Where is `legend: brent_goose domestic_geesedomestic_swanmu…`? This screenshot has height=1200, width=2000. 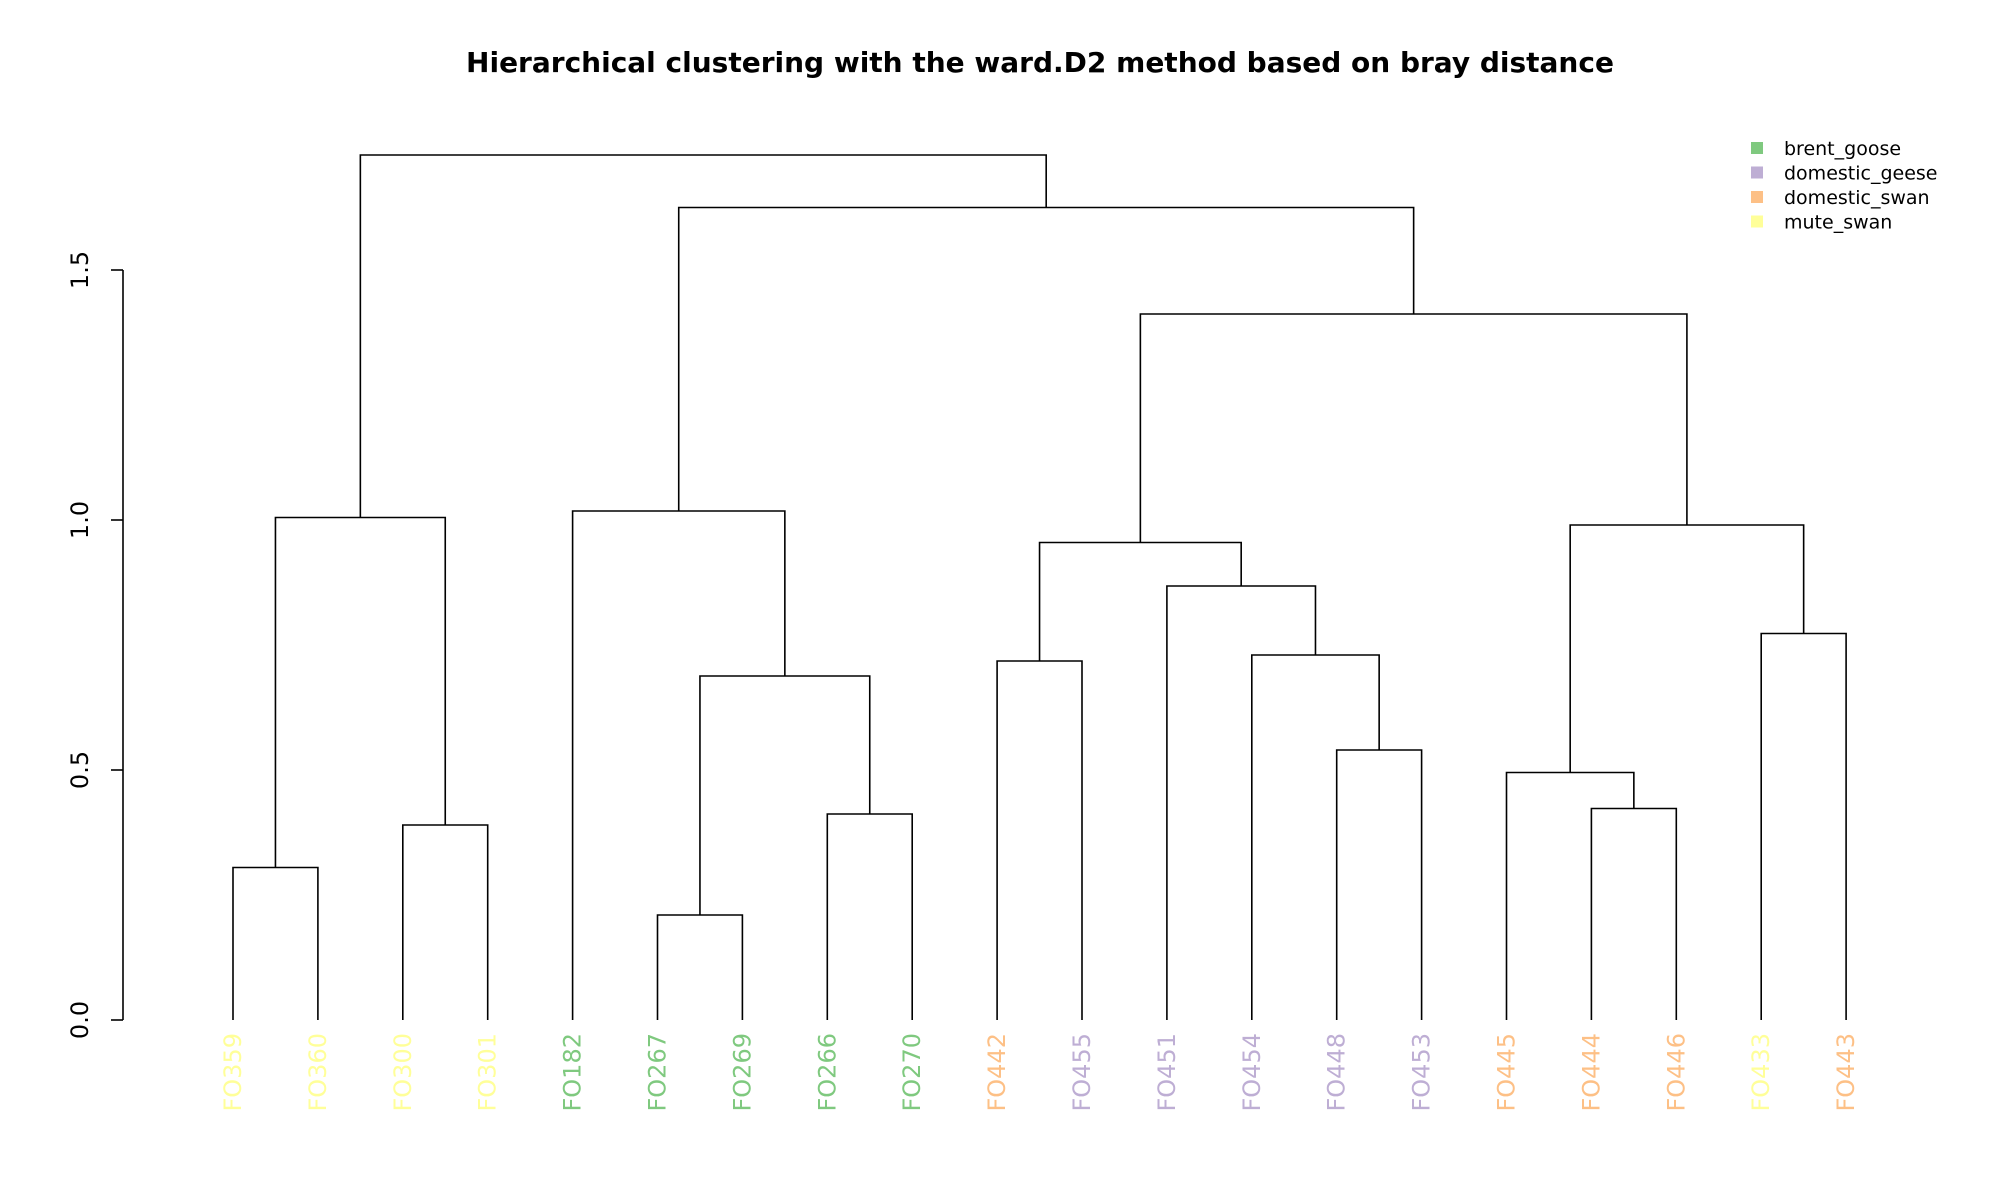
legend: brent_goose domestic_geesedomestic_swanmu… is located at coordinates (1844, 186).